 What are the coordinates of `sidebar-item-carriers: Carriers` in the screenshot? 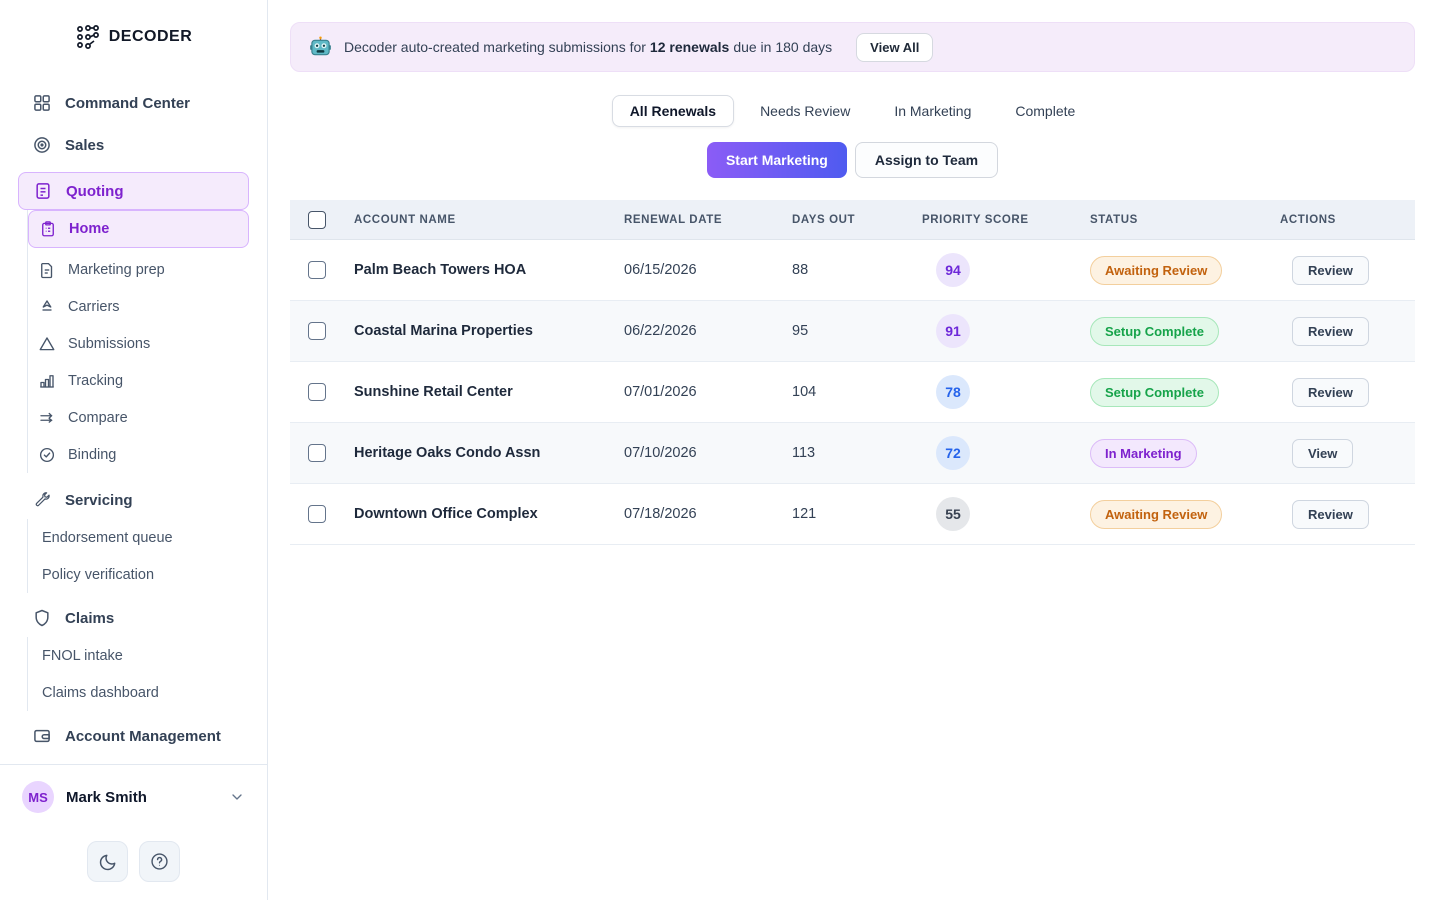 It's located at (138, 306).